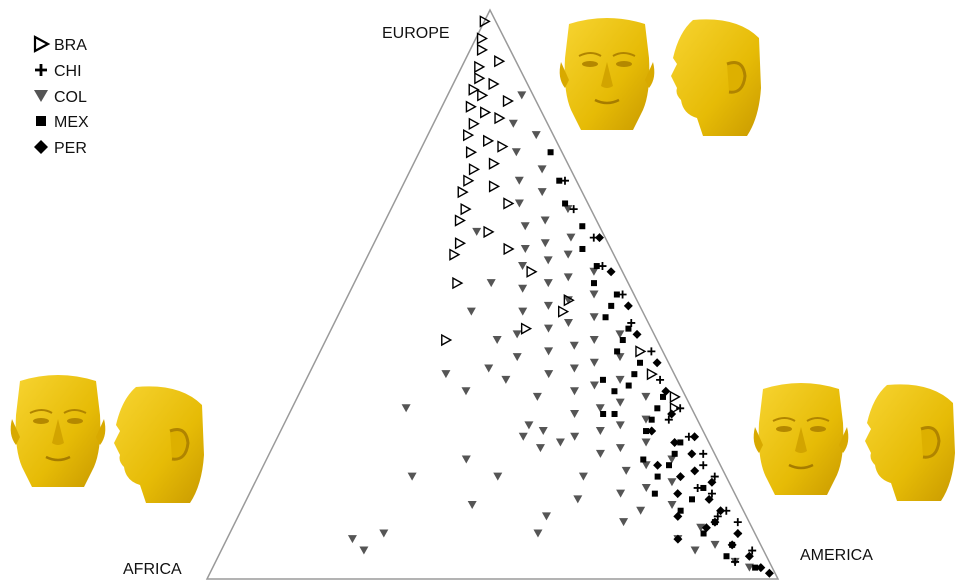 The image size is (961, 586). What do you see at coordinates (41, 70) in the screenshot?
I see `legend-marker-chi` at bounding box center [41, 70].